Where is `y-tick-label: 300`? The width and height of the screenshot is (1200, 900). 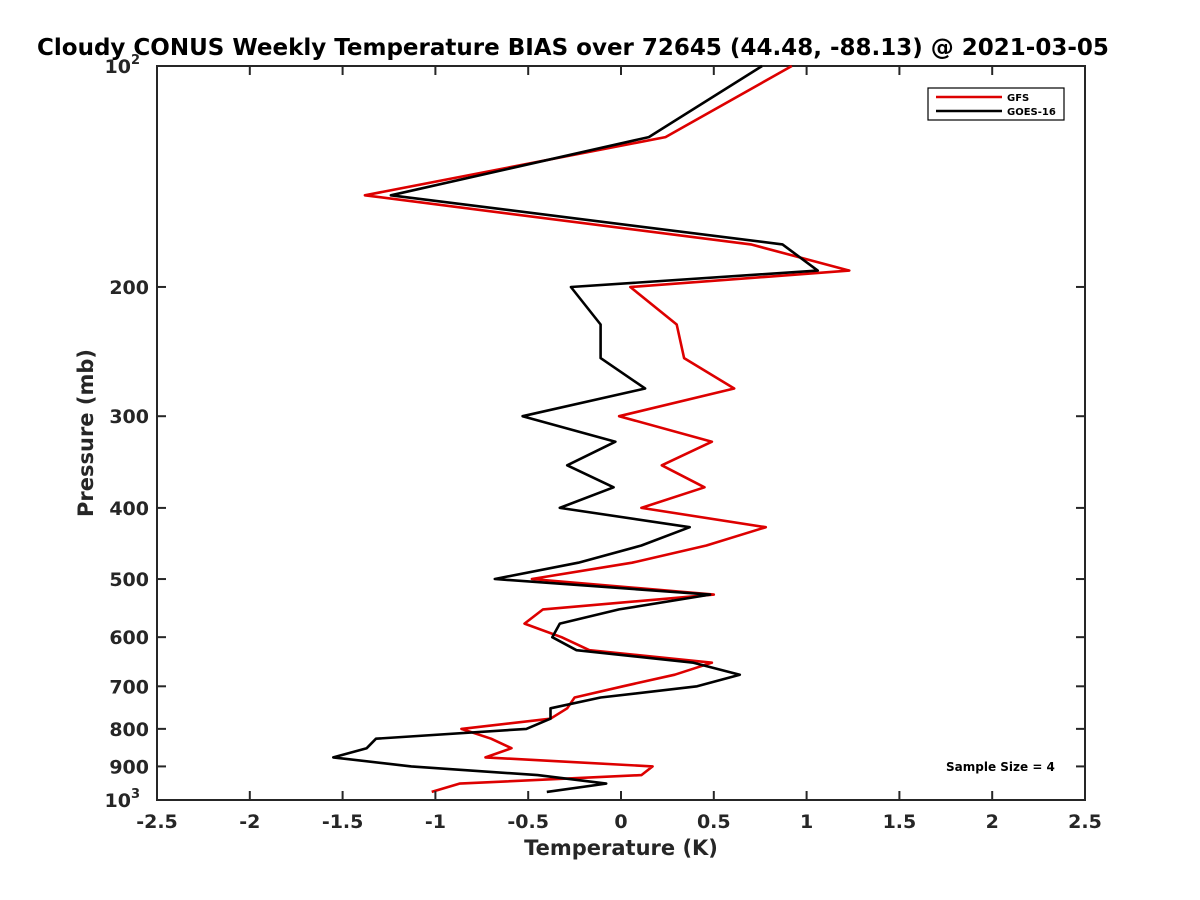 y-tick-label: 300 is located at coordinates (129, 417).